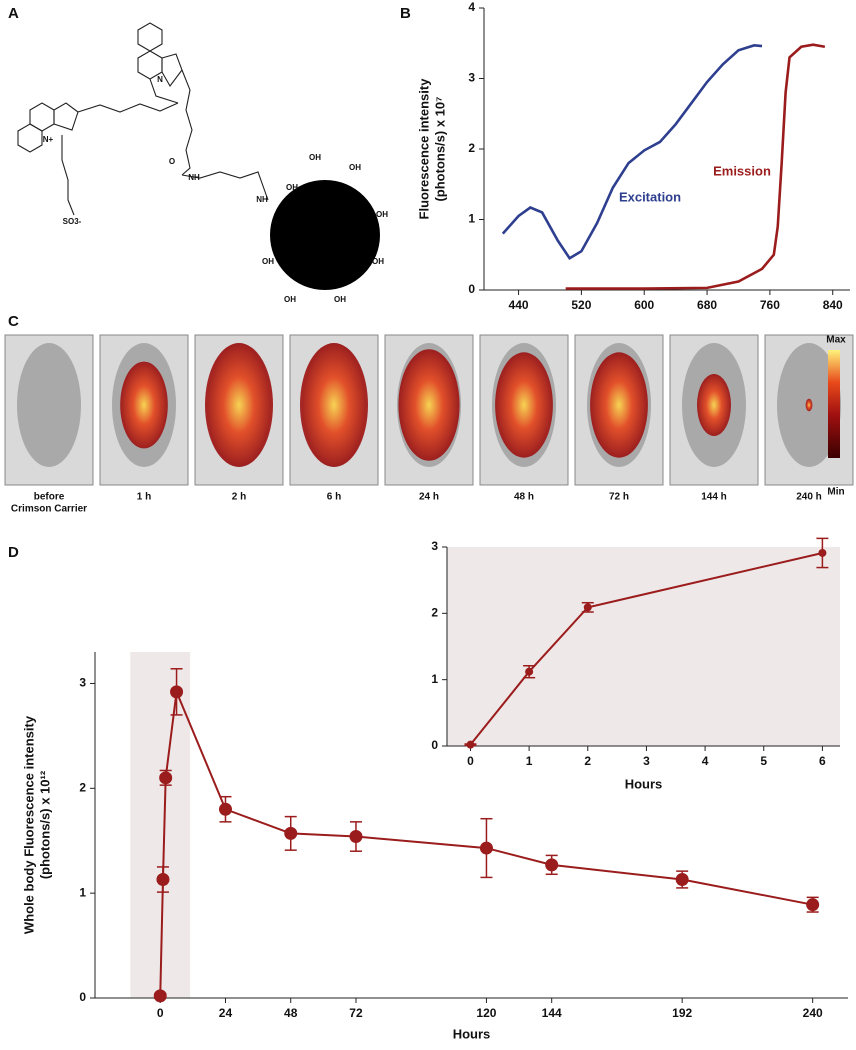  I want to click on image-label: 6 h, so click(334, 497).